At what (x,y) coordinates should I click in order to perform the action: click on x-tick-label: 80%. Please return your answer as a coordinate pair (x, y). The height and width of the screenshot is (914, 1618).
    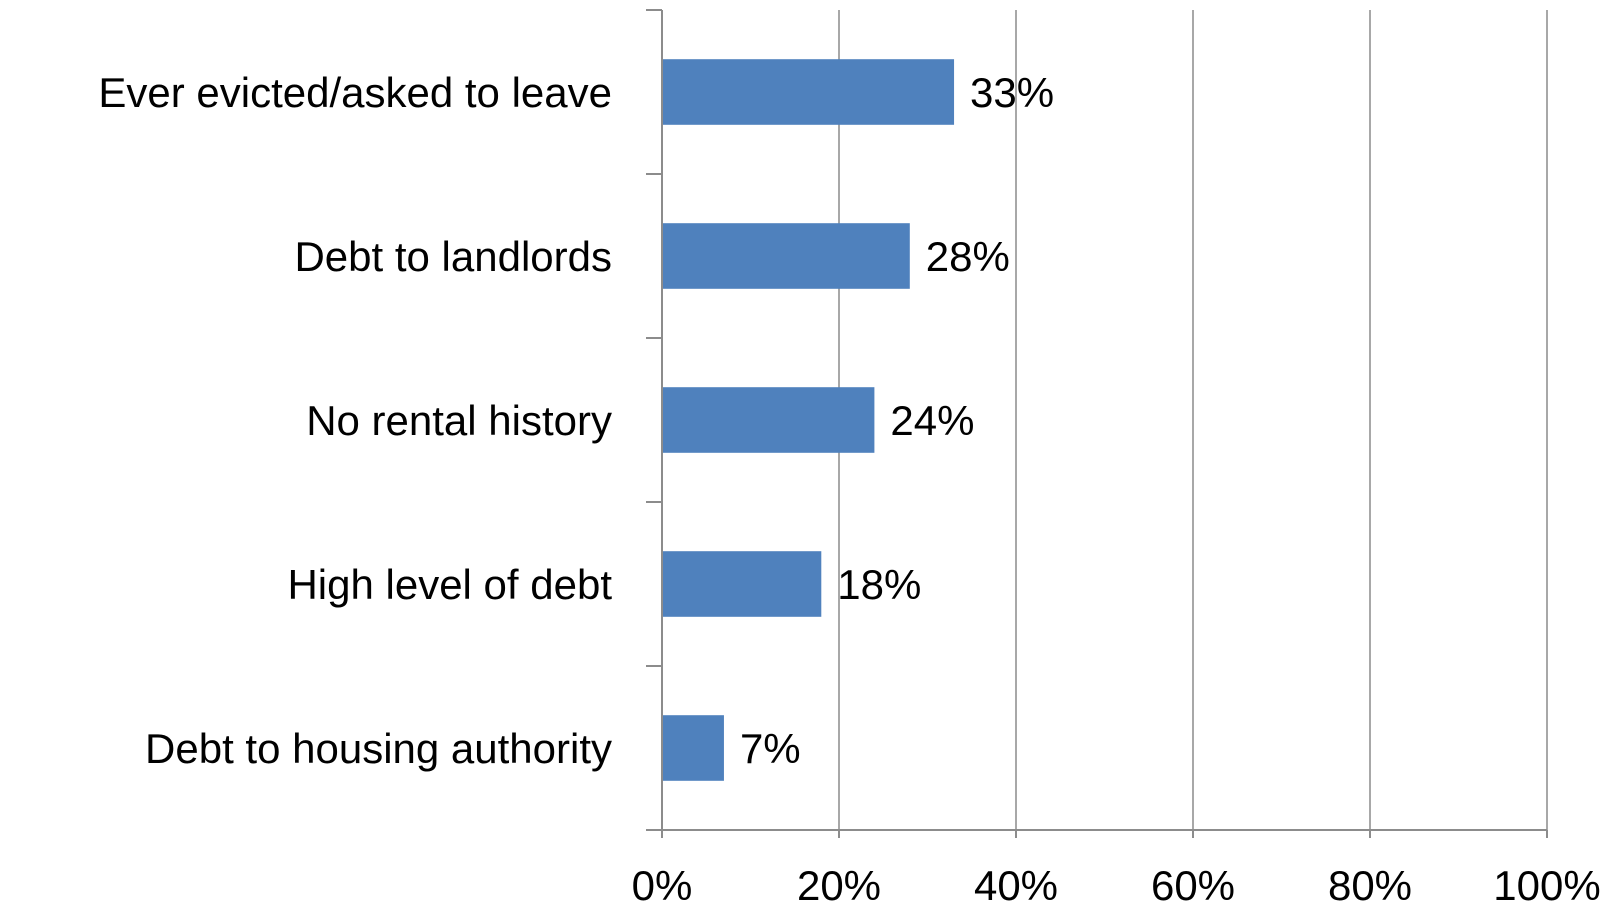
    Looking at the image, I should click on (1370, 885).